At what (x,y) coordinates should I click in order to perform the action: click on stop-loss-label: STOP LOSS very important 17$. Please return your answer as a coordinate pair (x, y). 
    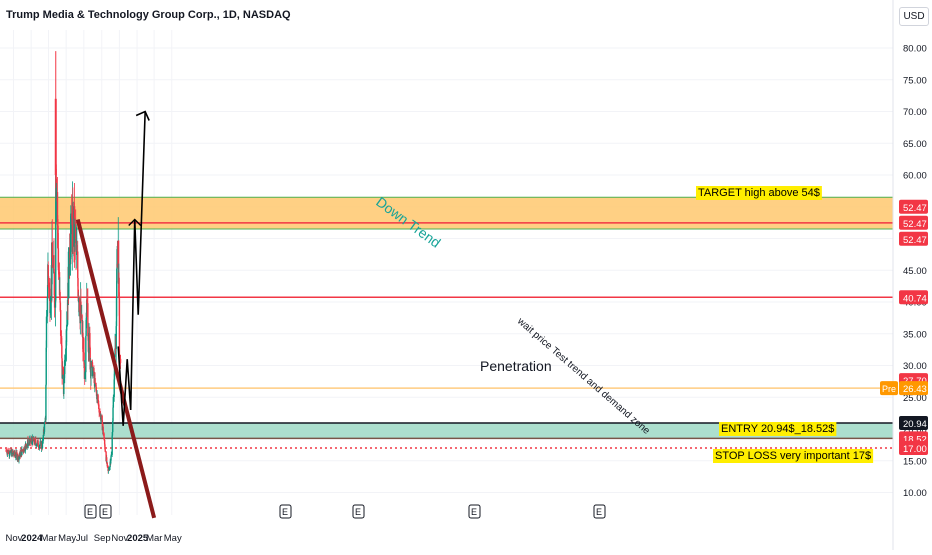
    Looking at the image, I should click on (793, 456).